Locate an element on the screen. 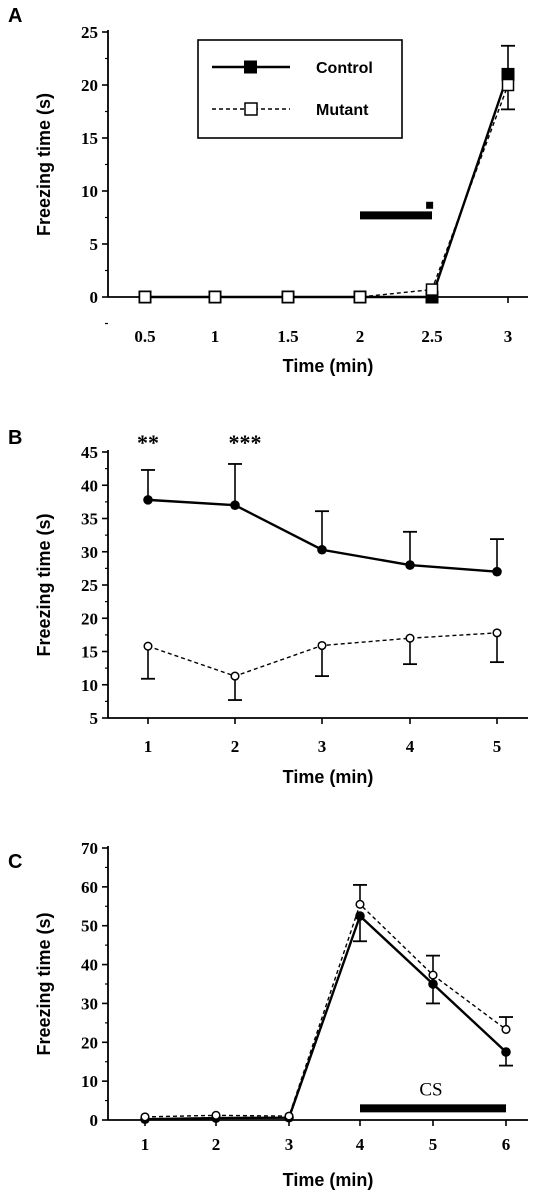 The image size is (553, 1199). panel-b-y-tick-label: 30 is located at coordinates (89, 552).